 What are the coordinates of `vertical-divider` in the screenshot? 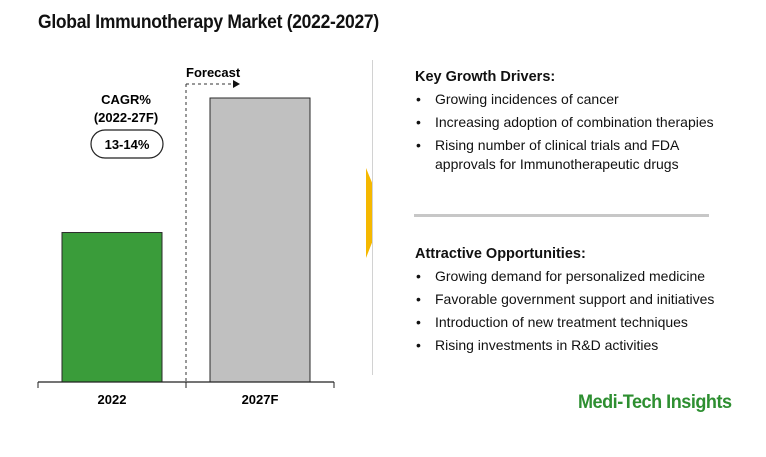 It's located at (372, 217).